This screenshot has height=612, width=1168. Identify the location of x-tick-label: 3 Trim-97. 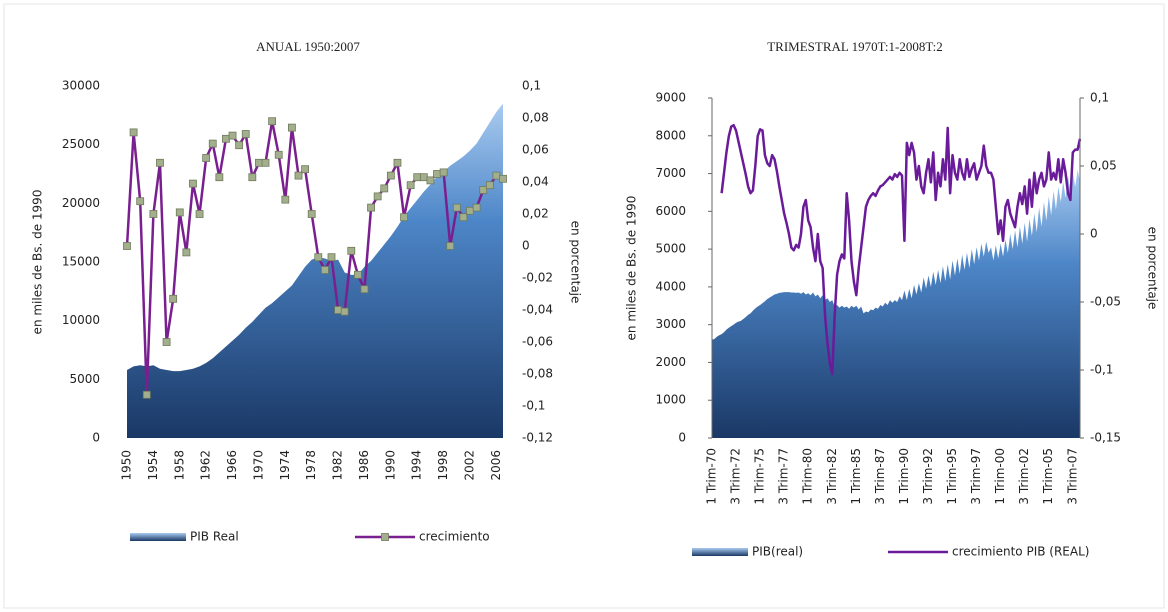
(976, 476).